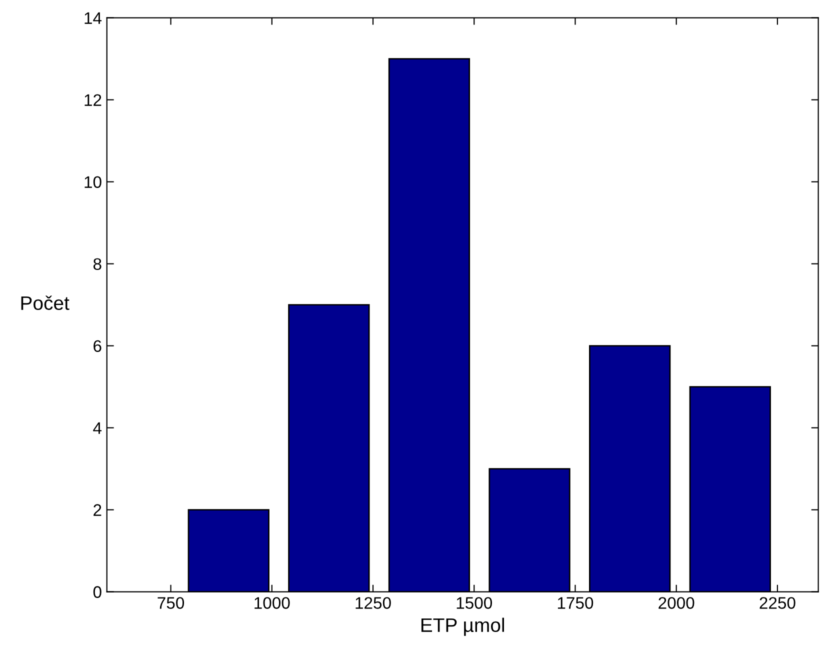 This screenshot has width=835, height=659. Describe the element at coordinates (373, 603) in the screenshot. I see `x-tick-label: 1250` at that location.